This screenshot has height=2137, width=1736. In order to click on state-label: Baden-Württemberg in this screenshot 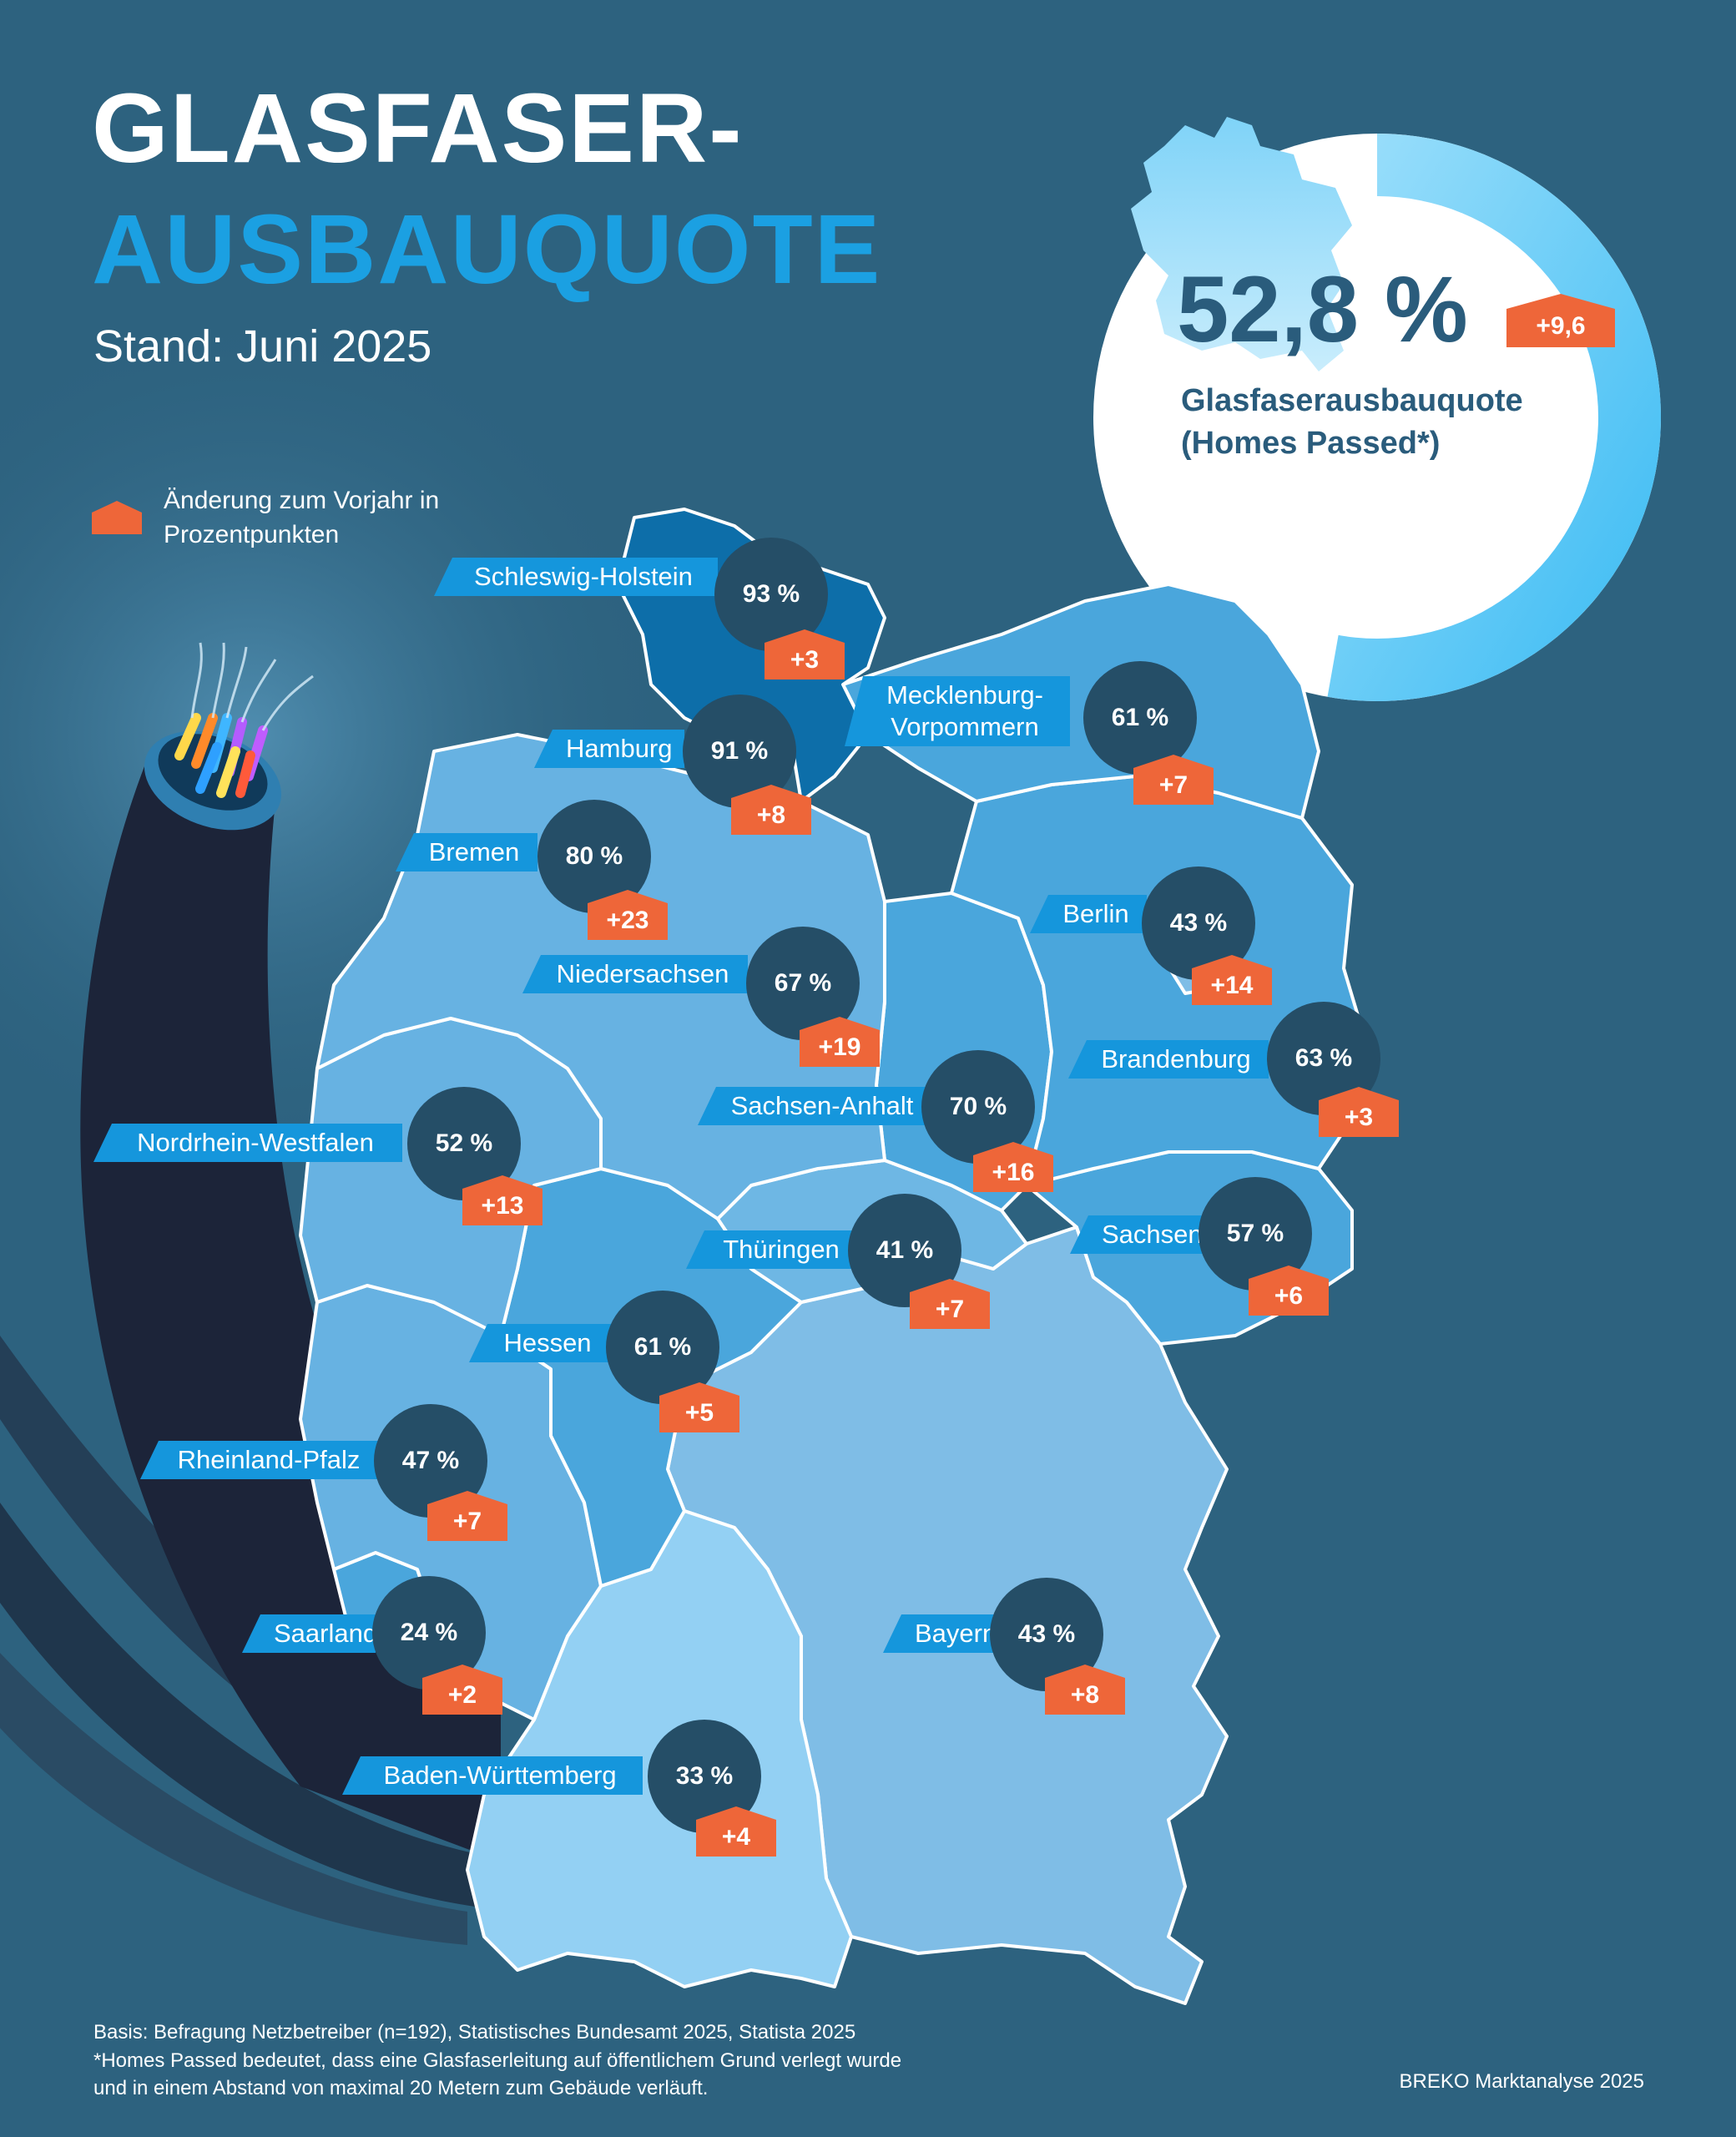, I will do `click(492, 1776)`.